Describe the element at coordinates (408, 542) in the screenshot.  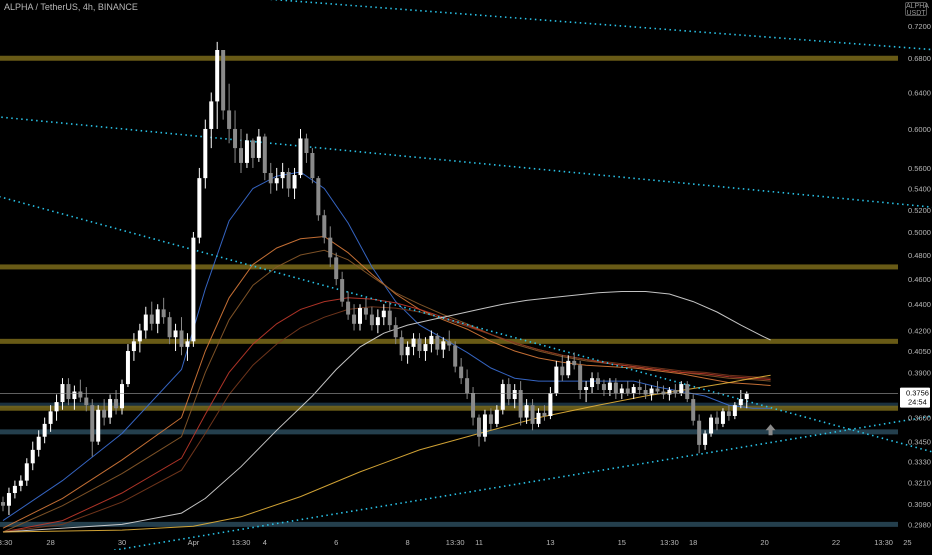
I see `x-tick-label: 8` at that location.